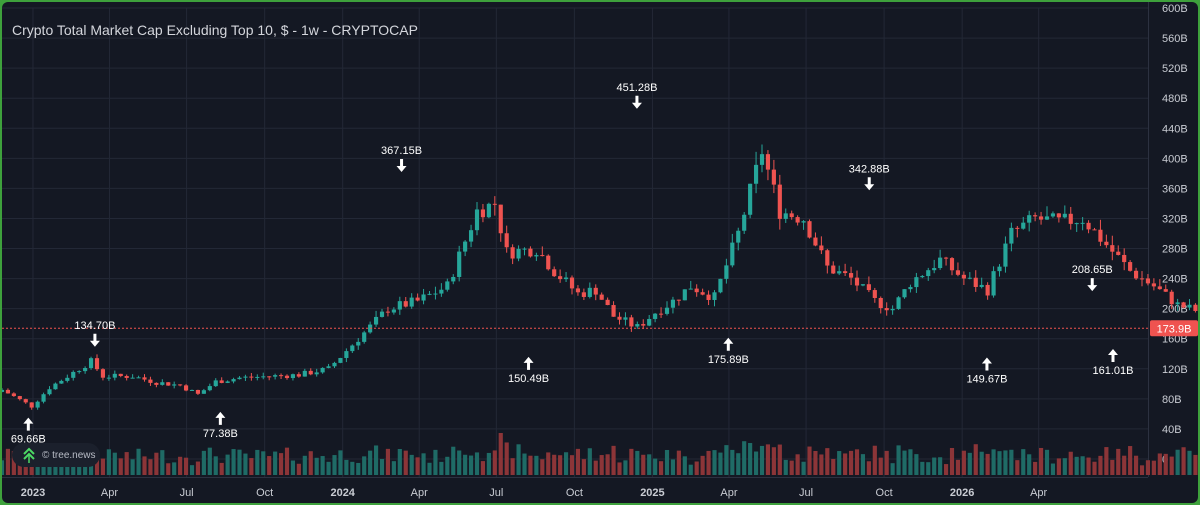  Describe the element at coordinates (56, 455) in the screenshot. I see `brand-badge: © tree.news` at that location.